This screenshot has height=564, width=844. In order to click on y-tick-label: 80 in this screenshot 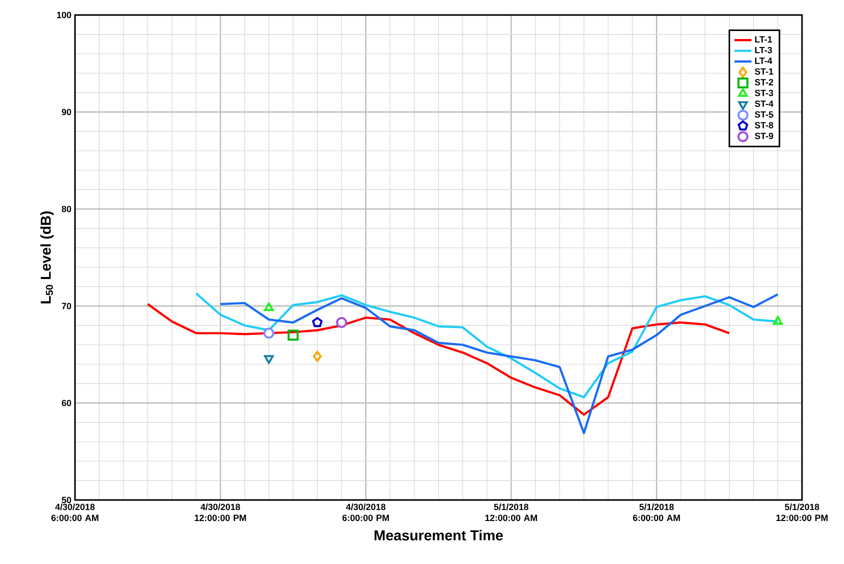, I will do `click(67, 209)`.